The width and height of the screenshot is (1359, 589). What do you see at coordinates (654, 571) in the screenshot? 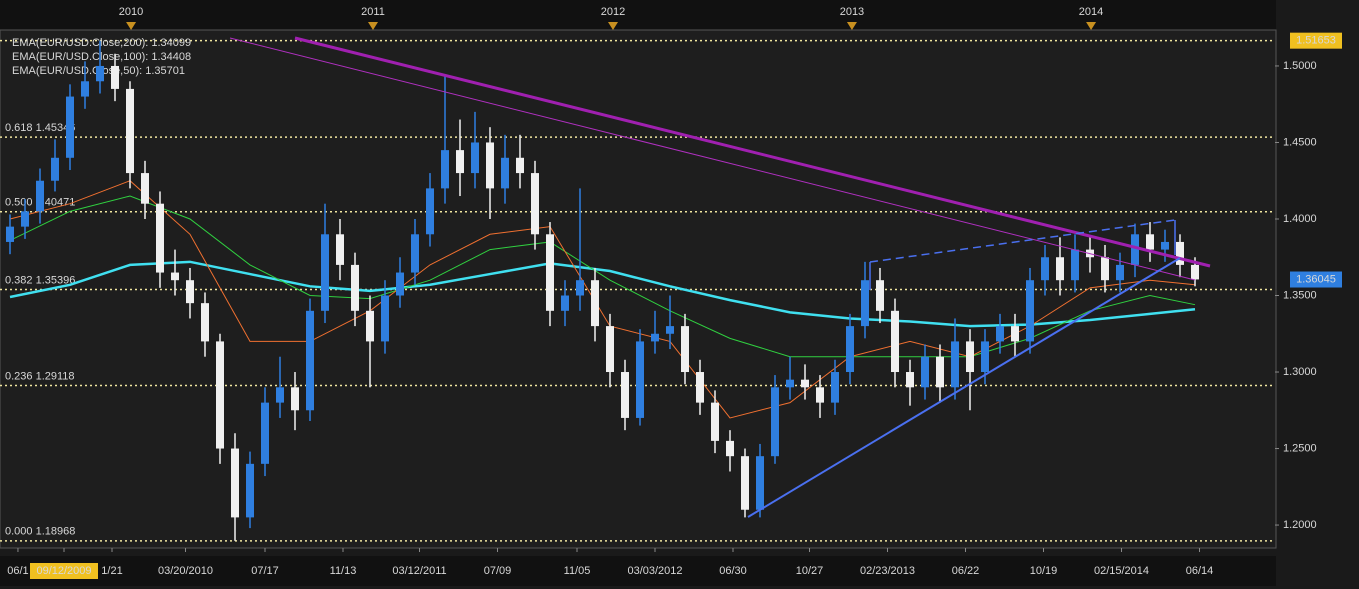
I see `x-tick-label: 03/03/2012` at bounding box center [654, 571].